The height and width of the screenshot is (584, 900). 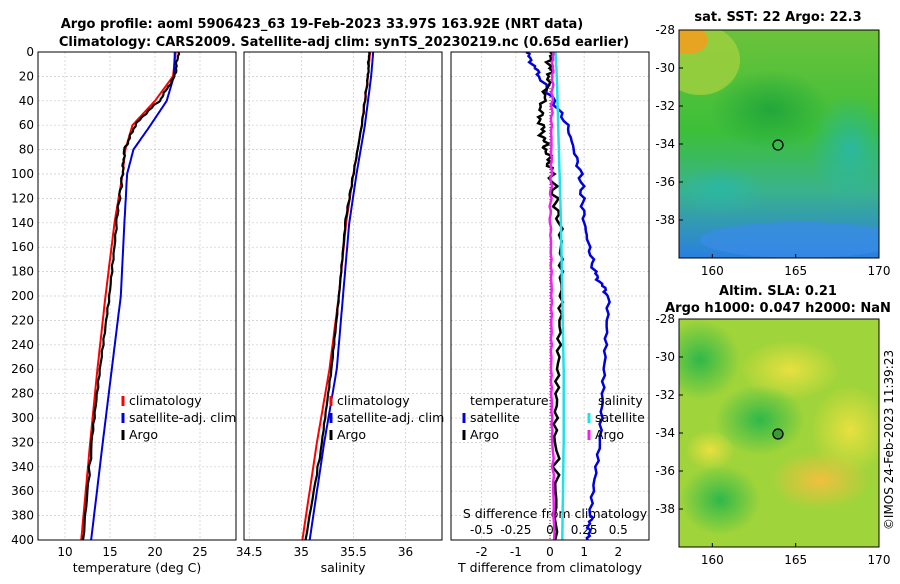 I want to click on x-tick-label: 0, so click(x=550, y=552).